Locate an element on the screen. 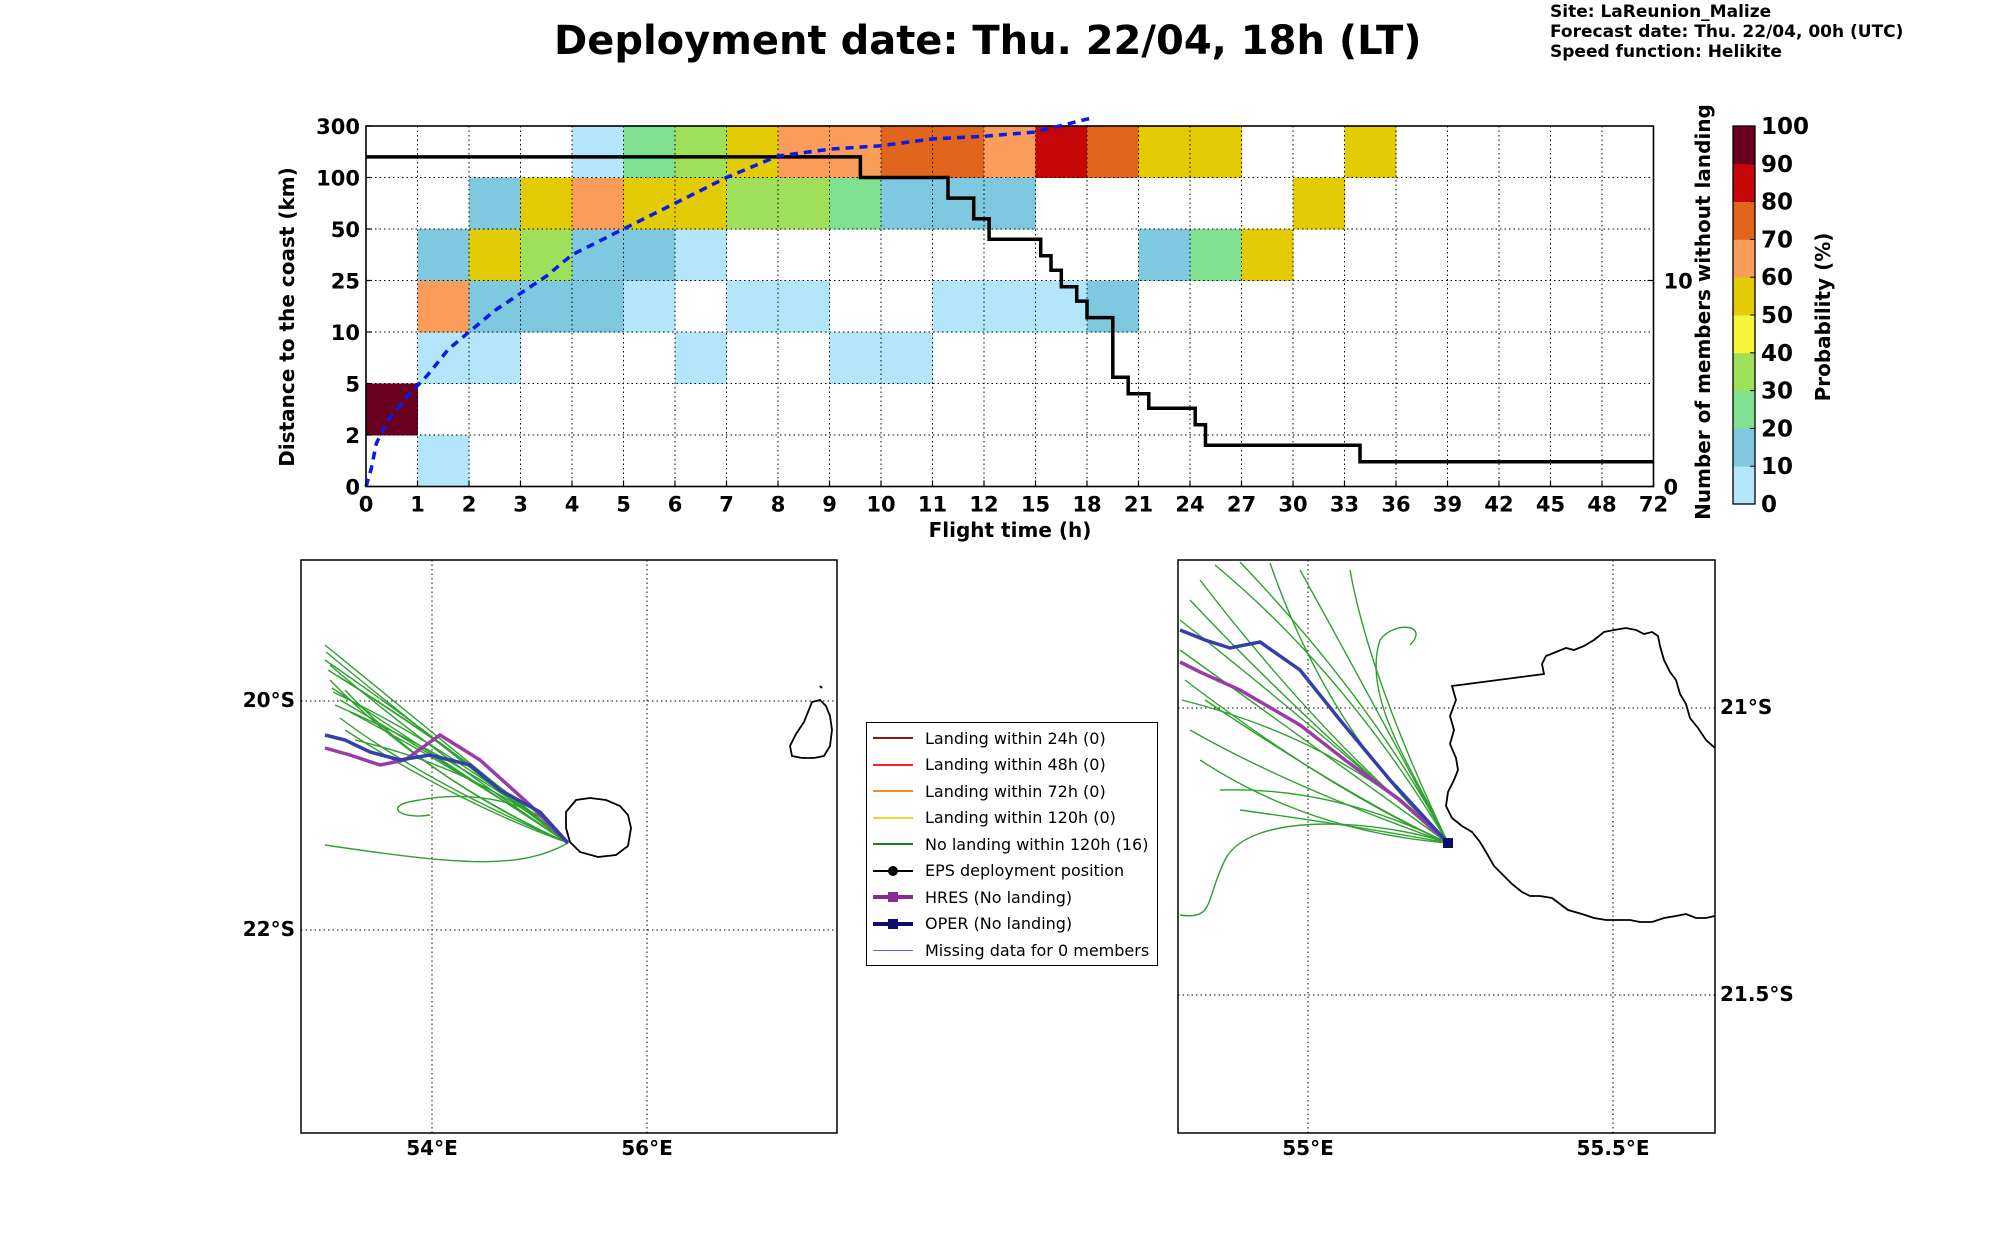  map-left-trajectories is located at coordinates (447, 753).